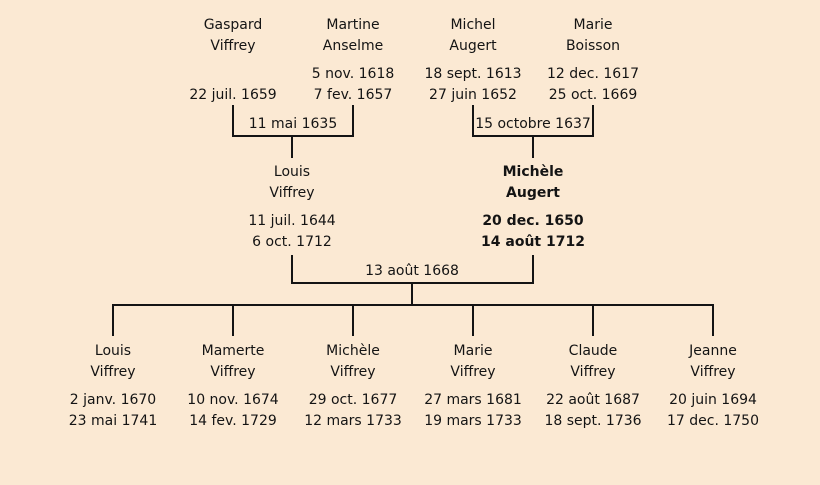 This screenshot has height=485, width=820. Describe the element at coordinates (353, 421) in the screenshot. I see `person-death-date: 12 mars 1733` at that location.